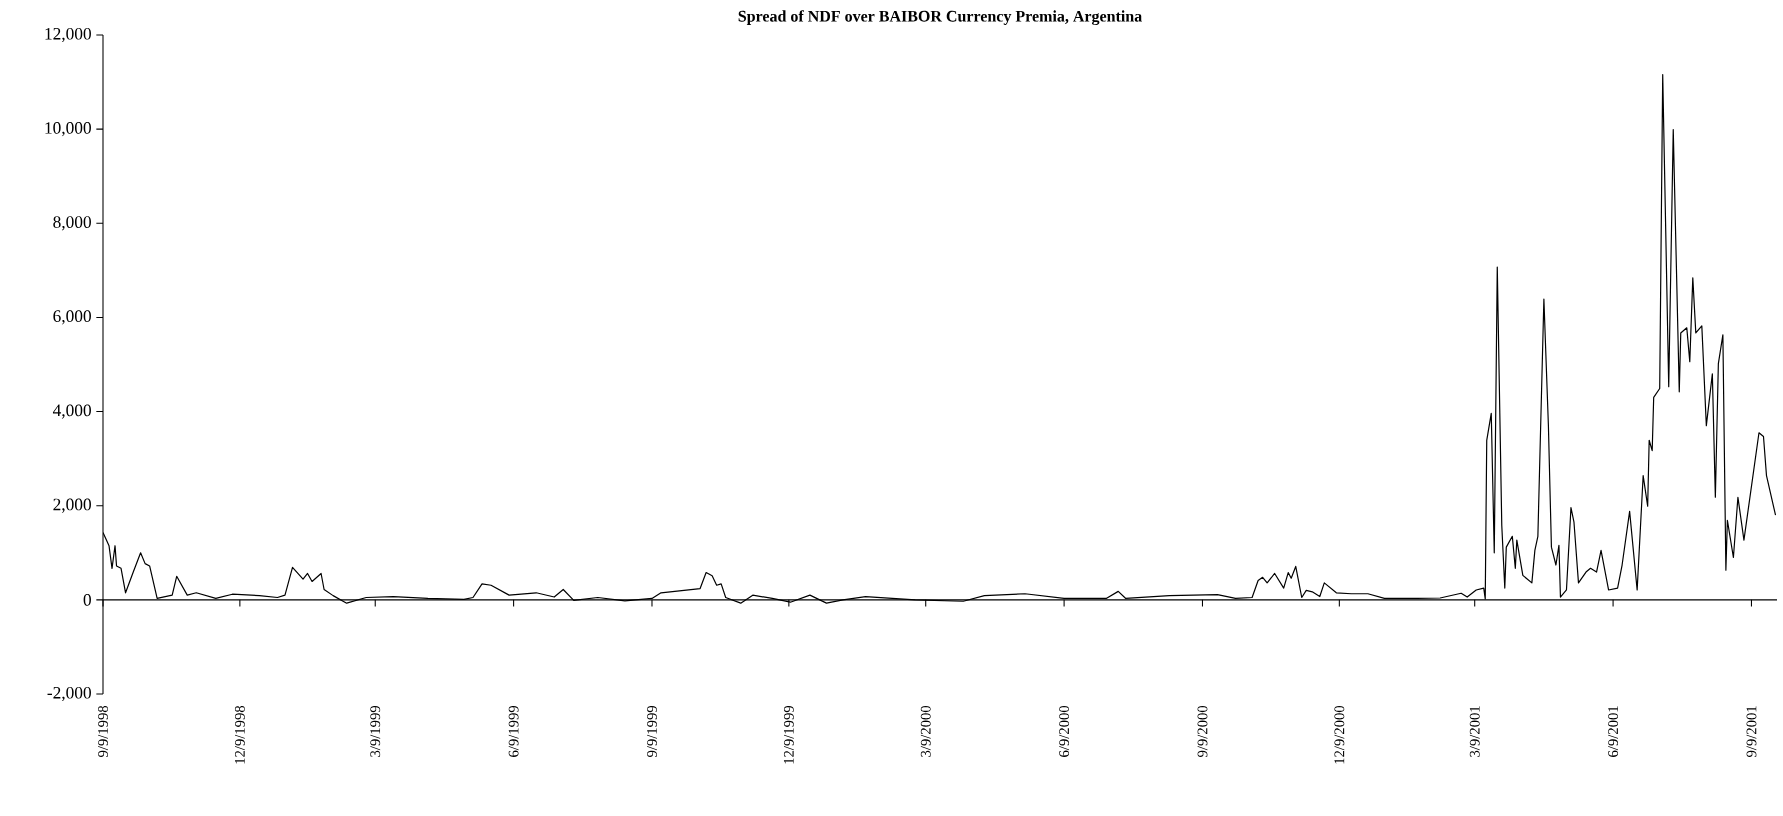 The image size is (1783, 816). What do you see at coordinates (68, 129) in the screenshot?
I see `y-tick-label: 10,000` at bounding box center [68, 129].